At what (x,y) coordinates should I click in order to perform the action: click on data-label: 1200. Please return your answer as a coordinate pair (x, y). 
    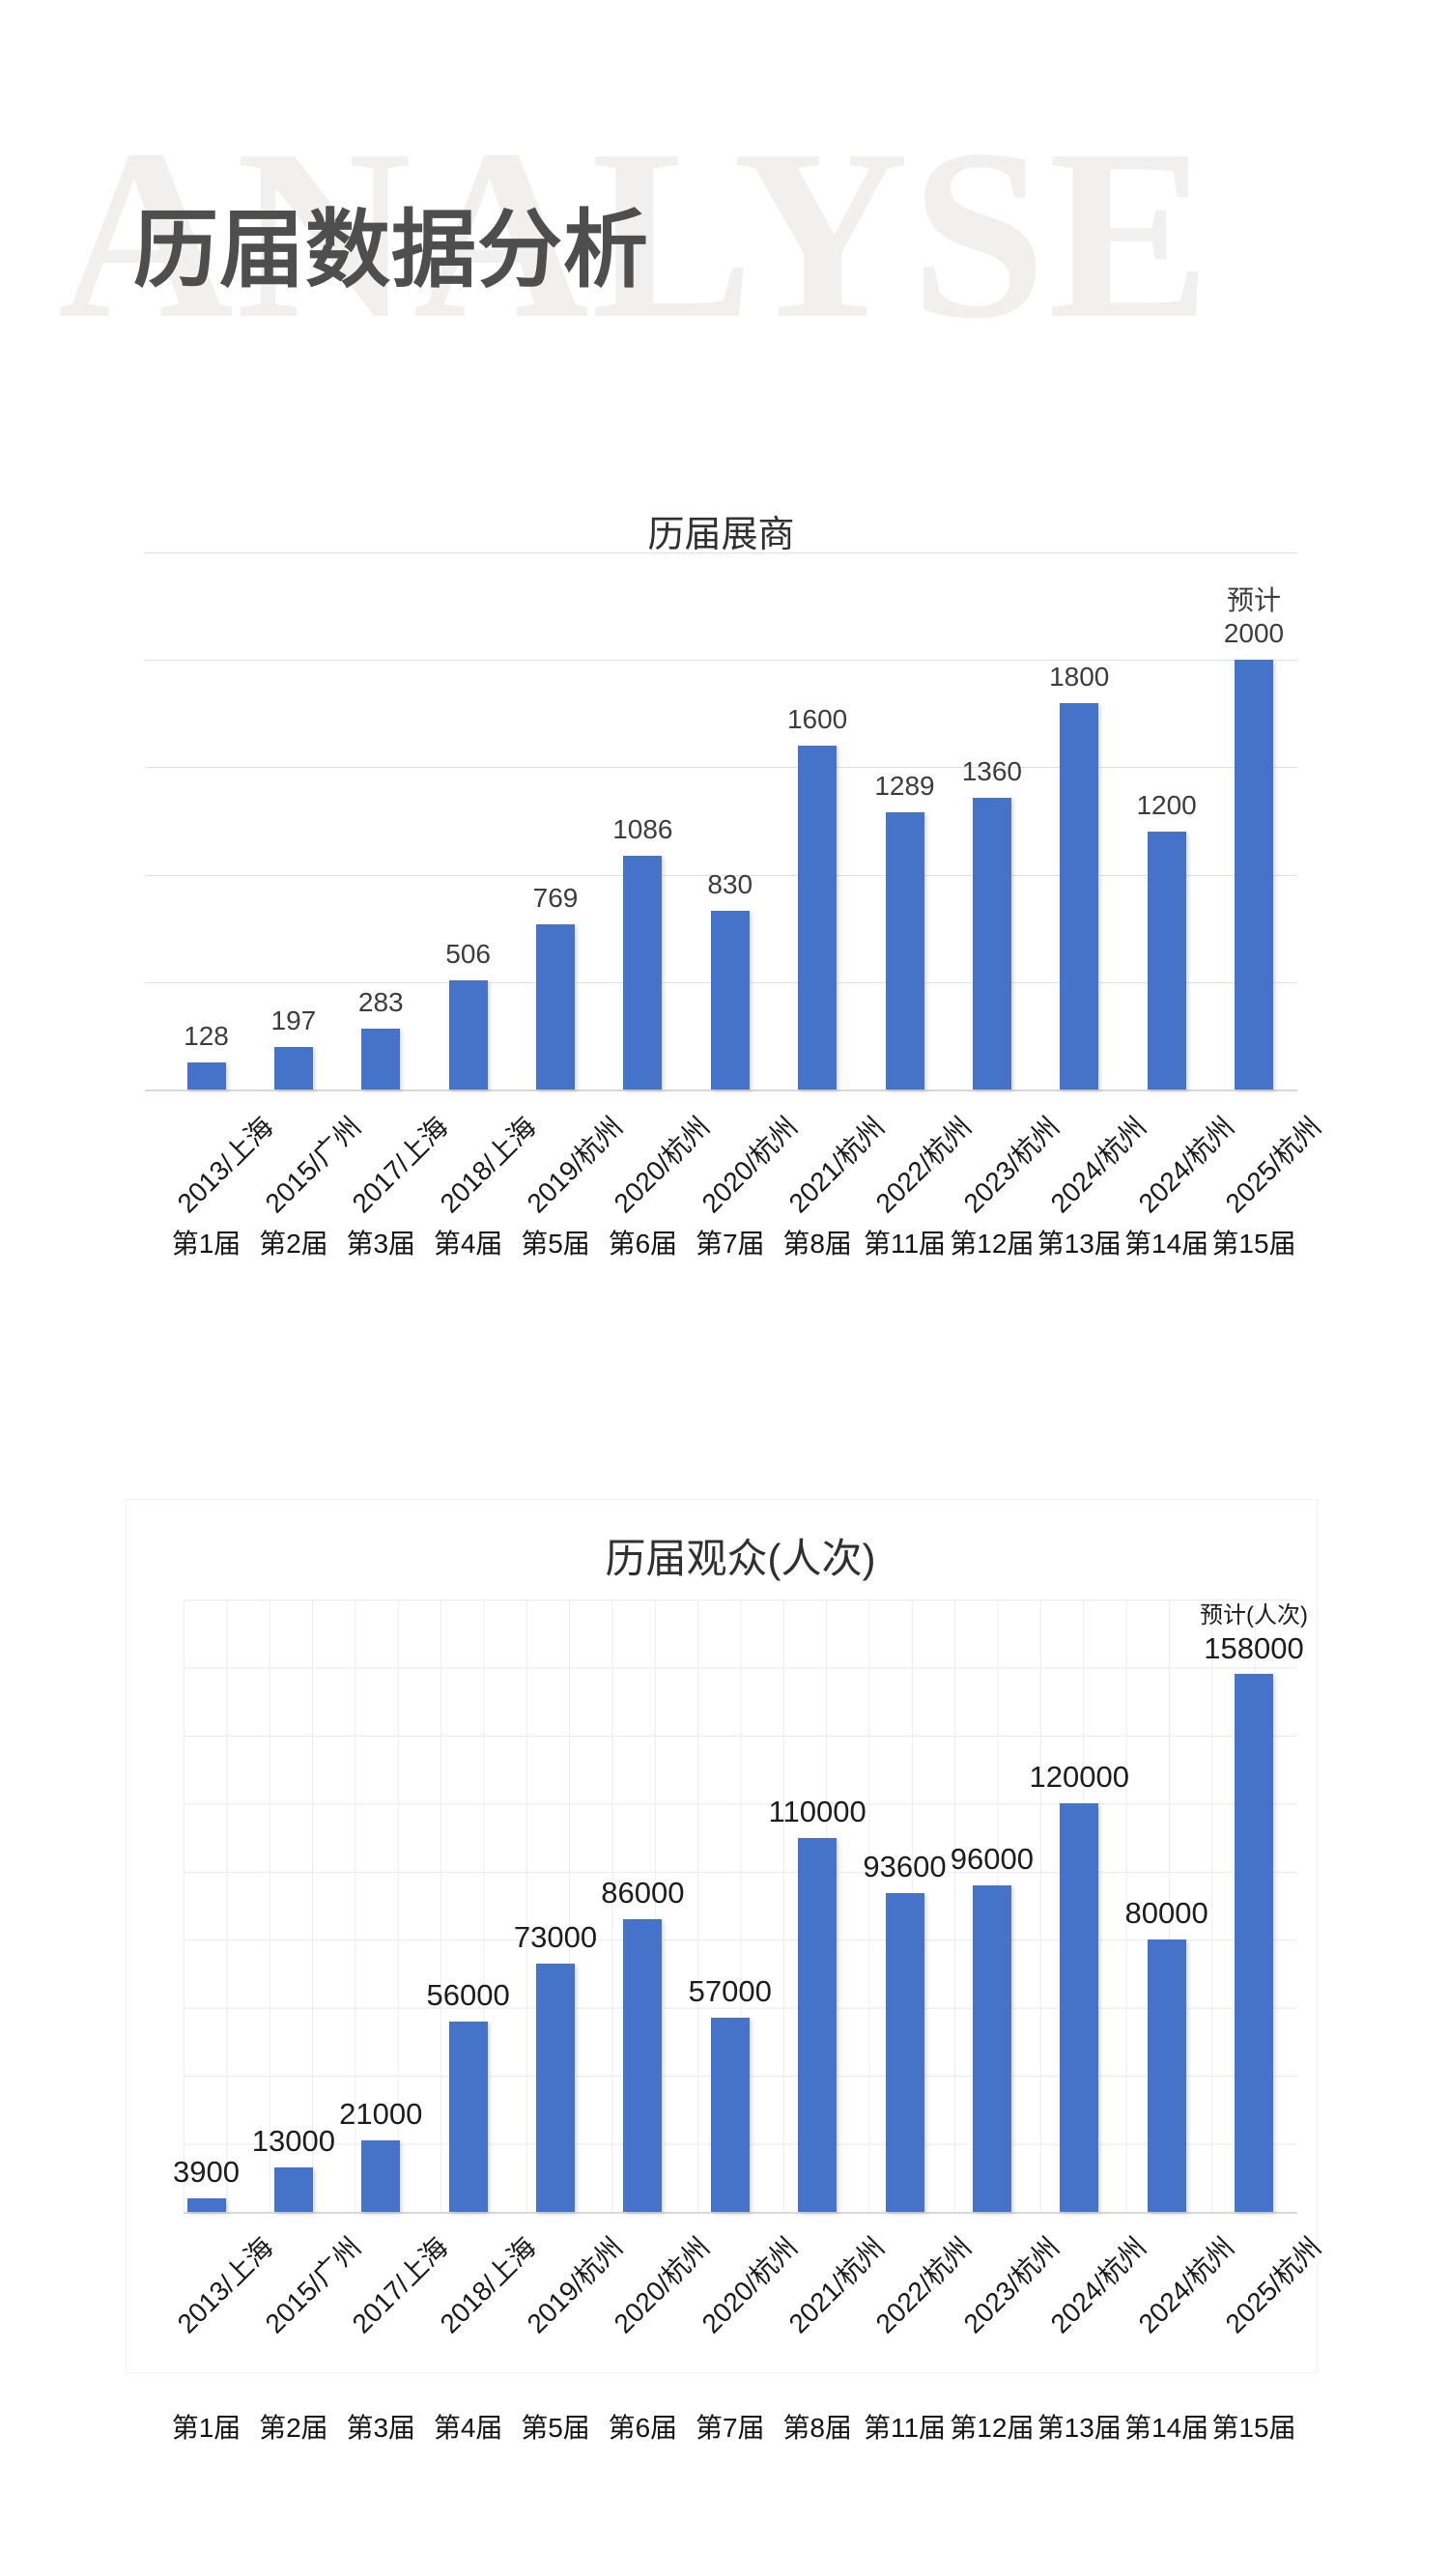
    Looking at the image, I should click on (1166, 805).